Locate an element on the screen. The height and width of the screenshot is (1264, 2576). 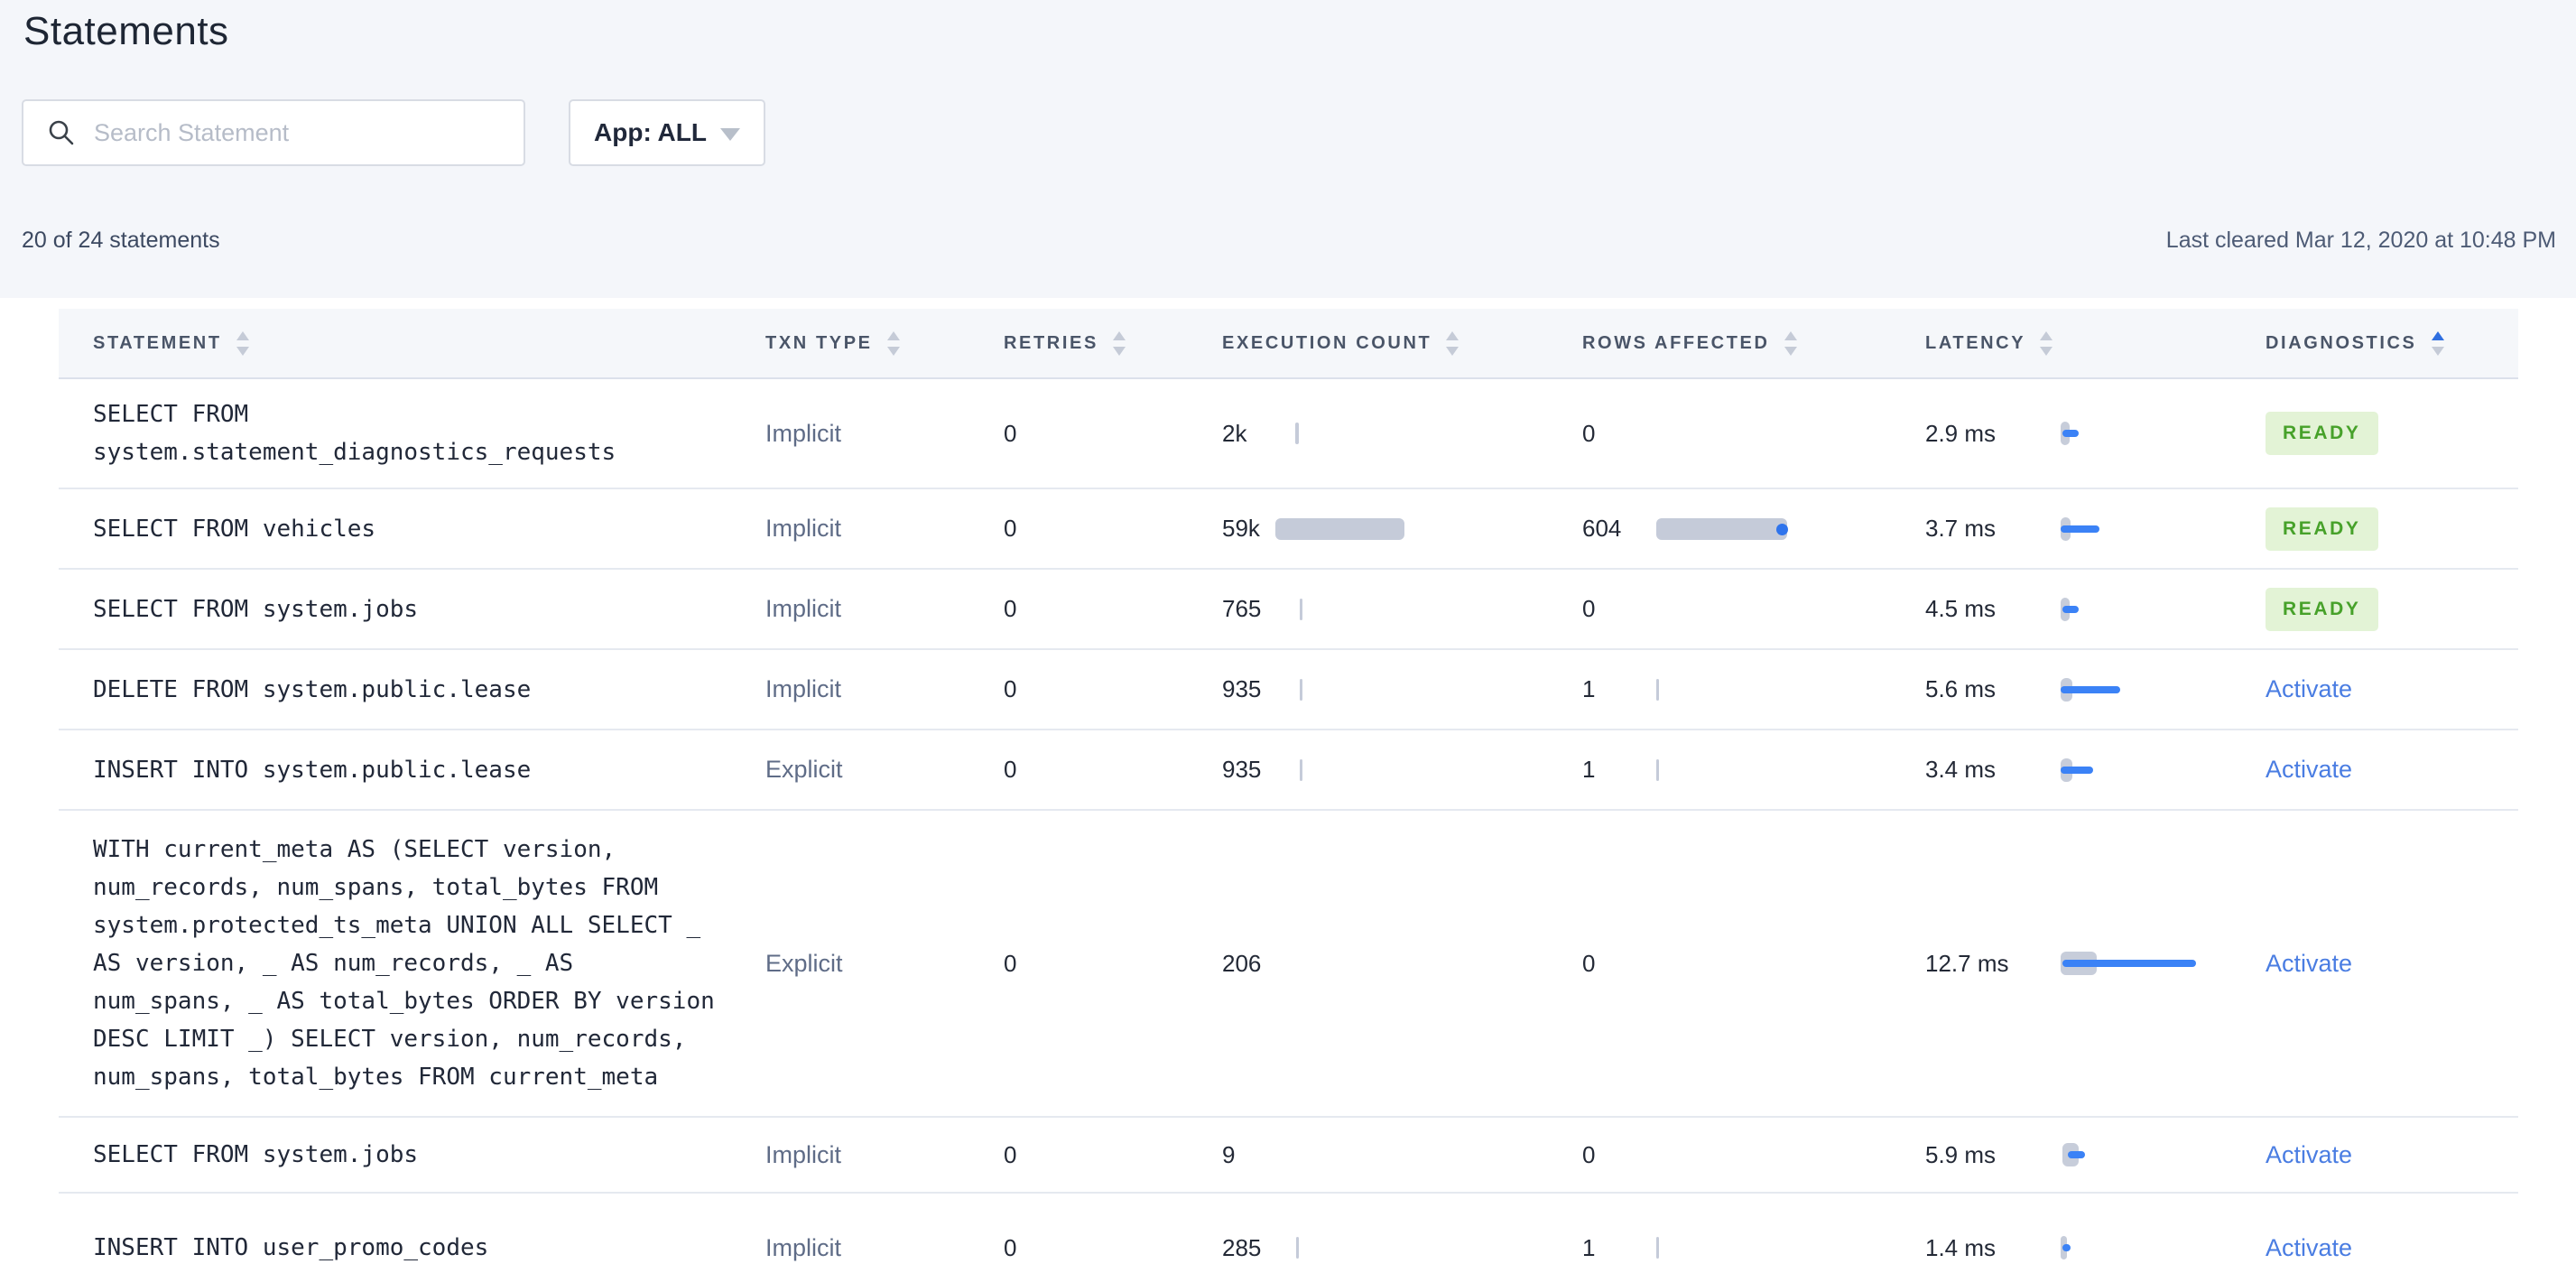
rows-affected-stddev-dot is located at coordinates (1782, 529).